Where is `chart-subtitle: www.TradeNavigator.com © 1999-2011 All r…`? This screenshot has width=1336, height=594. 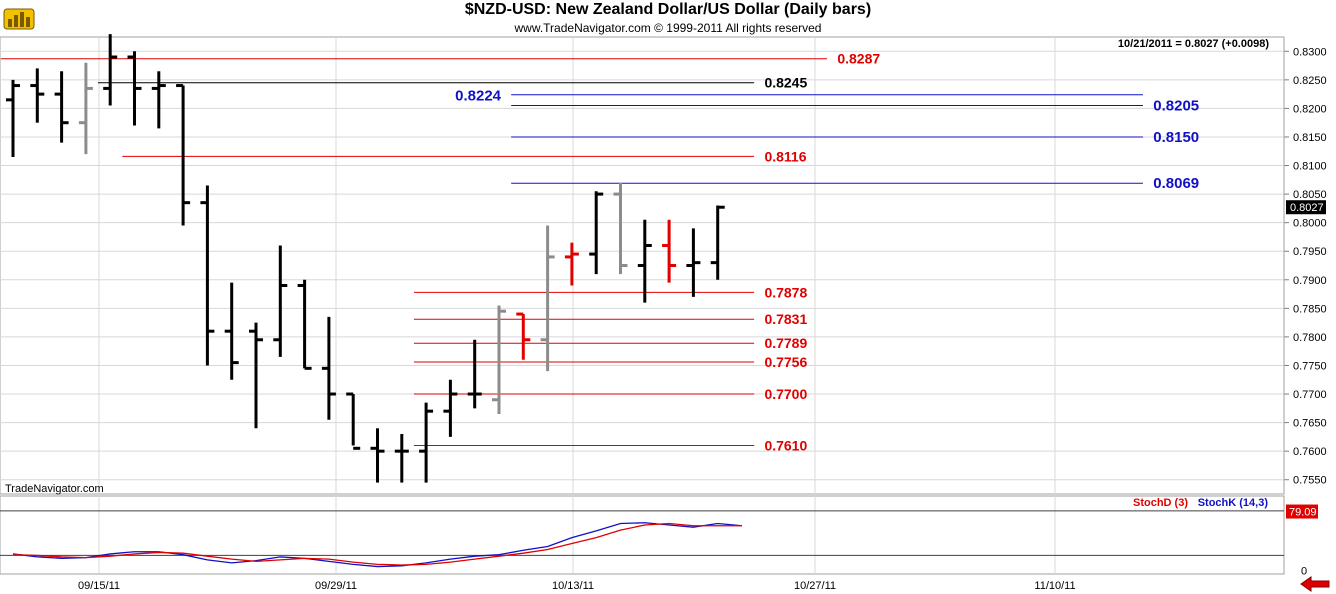 chart-subtitle: www.TradeNavigator.com © 1999-2011 All r… is located at coordinates (668, 28).